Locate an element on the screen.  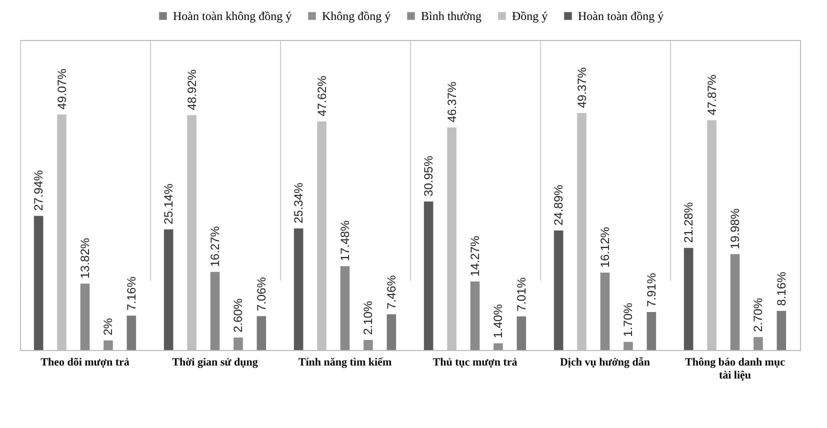
data-label: 25.14% is located at coordinates (169, 203).